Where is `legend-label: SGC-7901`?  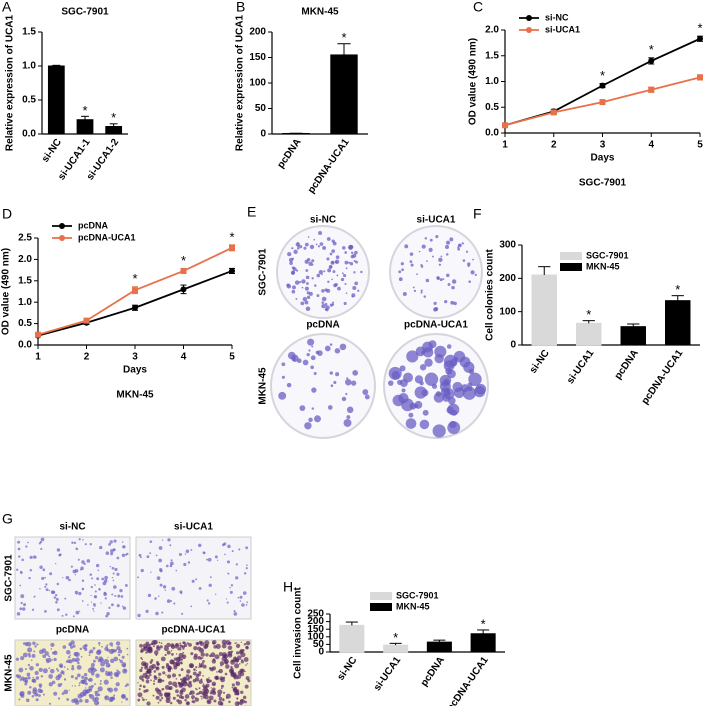
legend-label: SGC-7901 is located at coordinates (417, 595).